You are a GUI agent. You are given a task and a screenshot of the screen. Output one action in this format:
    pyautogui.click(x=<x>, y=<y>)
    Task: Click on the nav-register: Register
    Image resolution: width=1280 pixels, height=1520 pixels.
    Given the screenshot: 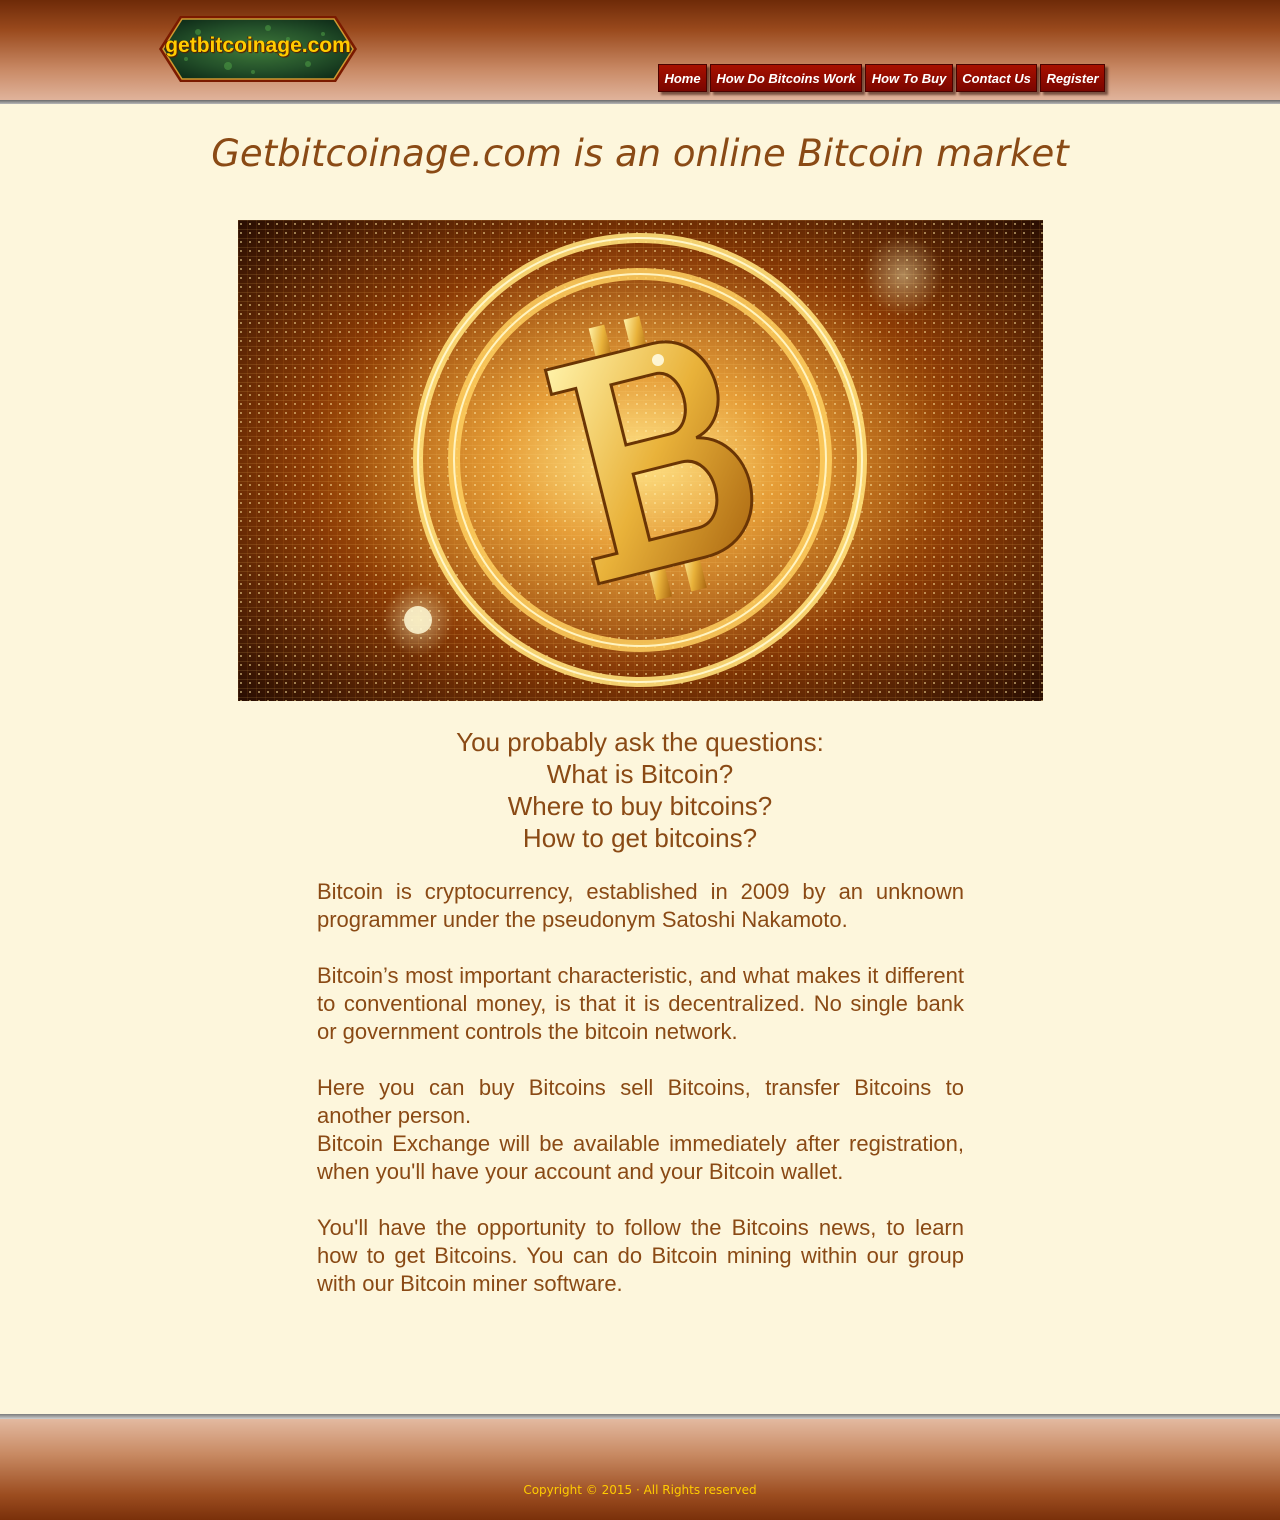 What is the action you would take?
    pyautogui.click(x=1072, y=78)
    